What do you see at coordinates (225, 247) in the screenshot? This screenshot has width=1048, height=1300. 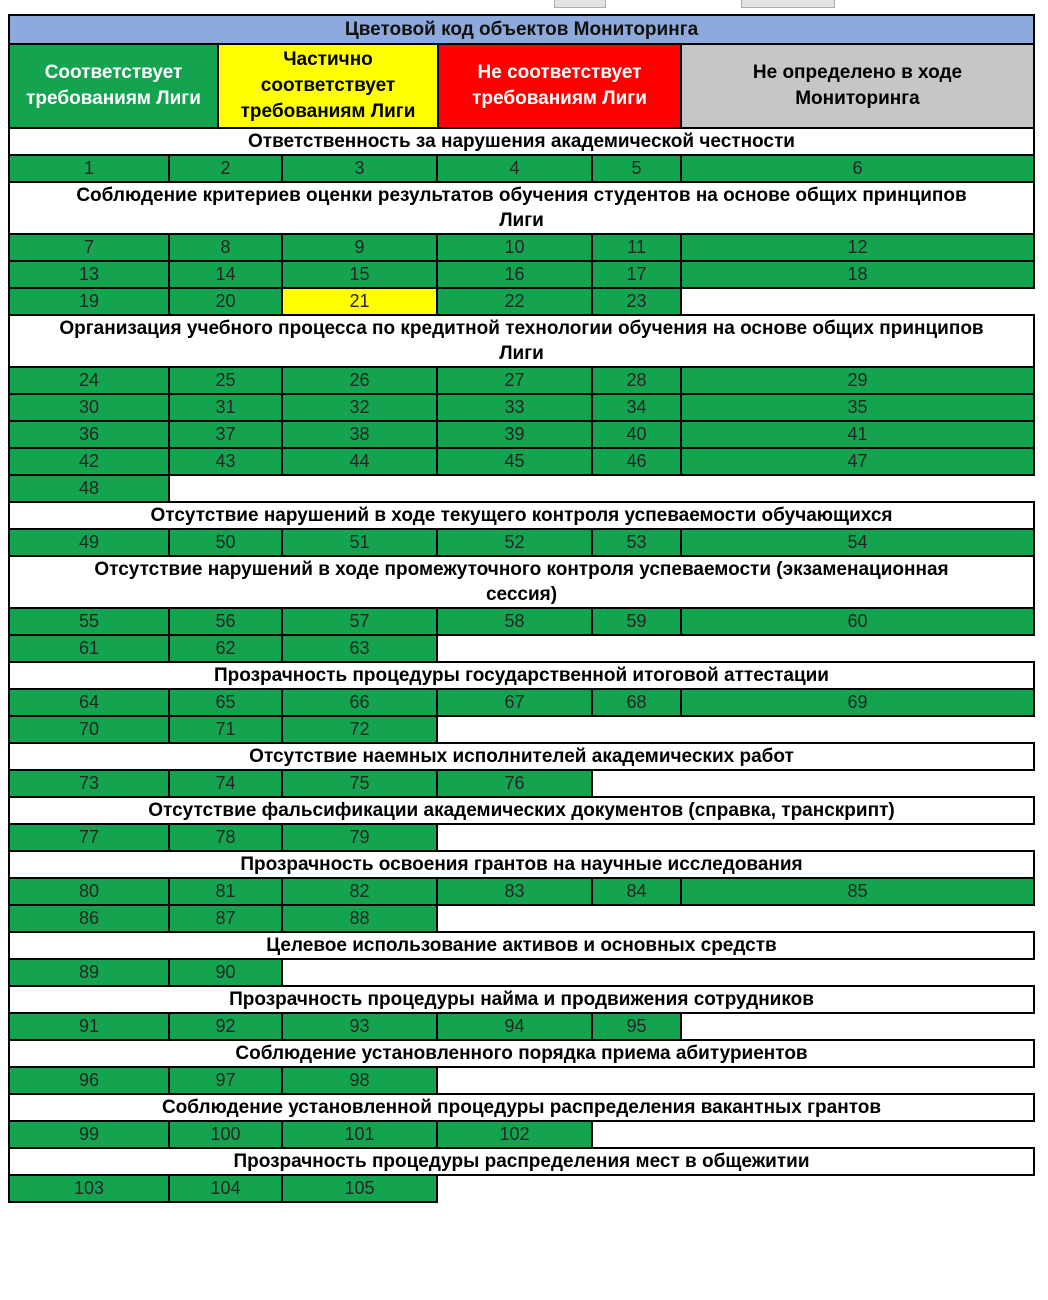 I see `monitoring-object-cell-8: 8` at bounding box center [225, 247].